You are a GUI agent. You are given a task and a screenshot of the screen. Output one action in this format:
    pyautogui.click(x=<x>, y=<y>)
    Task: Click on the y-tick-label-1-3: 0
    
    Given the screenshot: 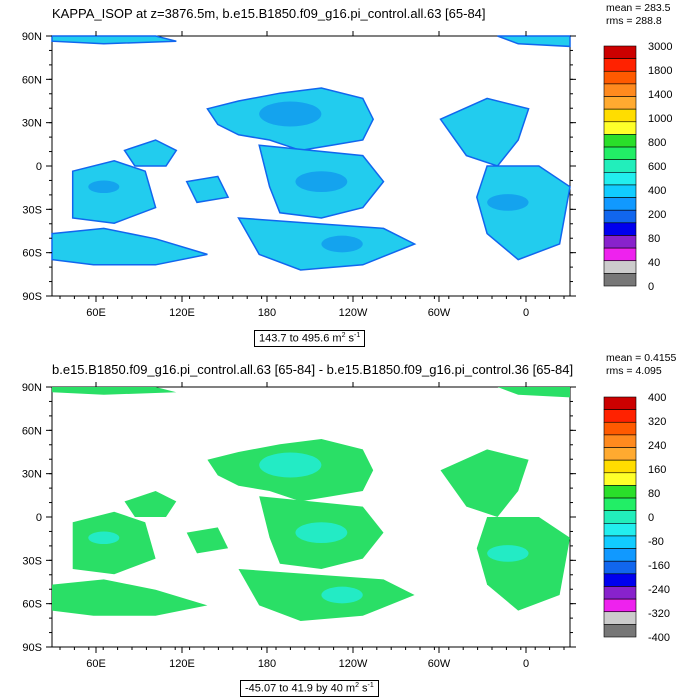 What is the action you would take?
    pyautogui.click(x=39, y=167)
    